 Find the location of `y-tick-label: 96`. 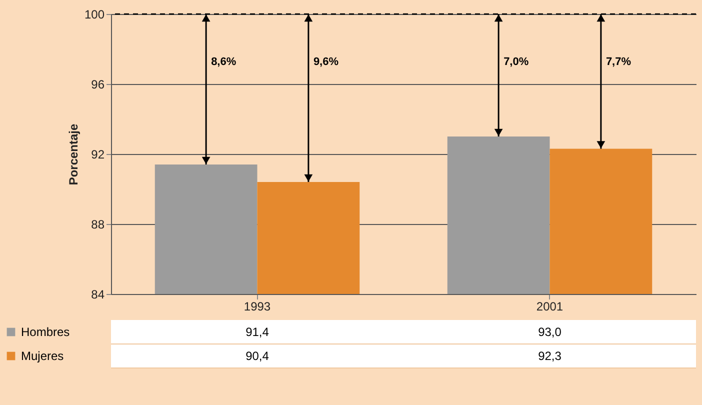

y-tick-label: 96 is located at coordinates (98, 85).